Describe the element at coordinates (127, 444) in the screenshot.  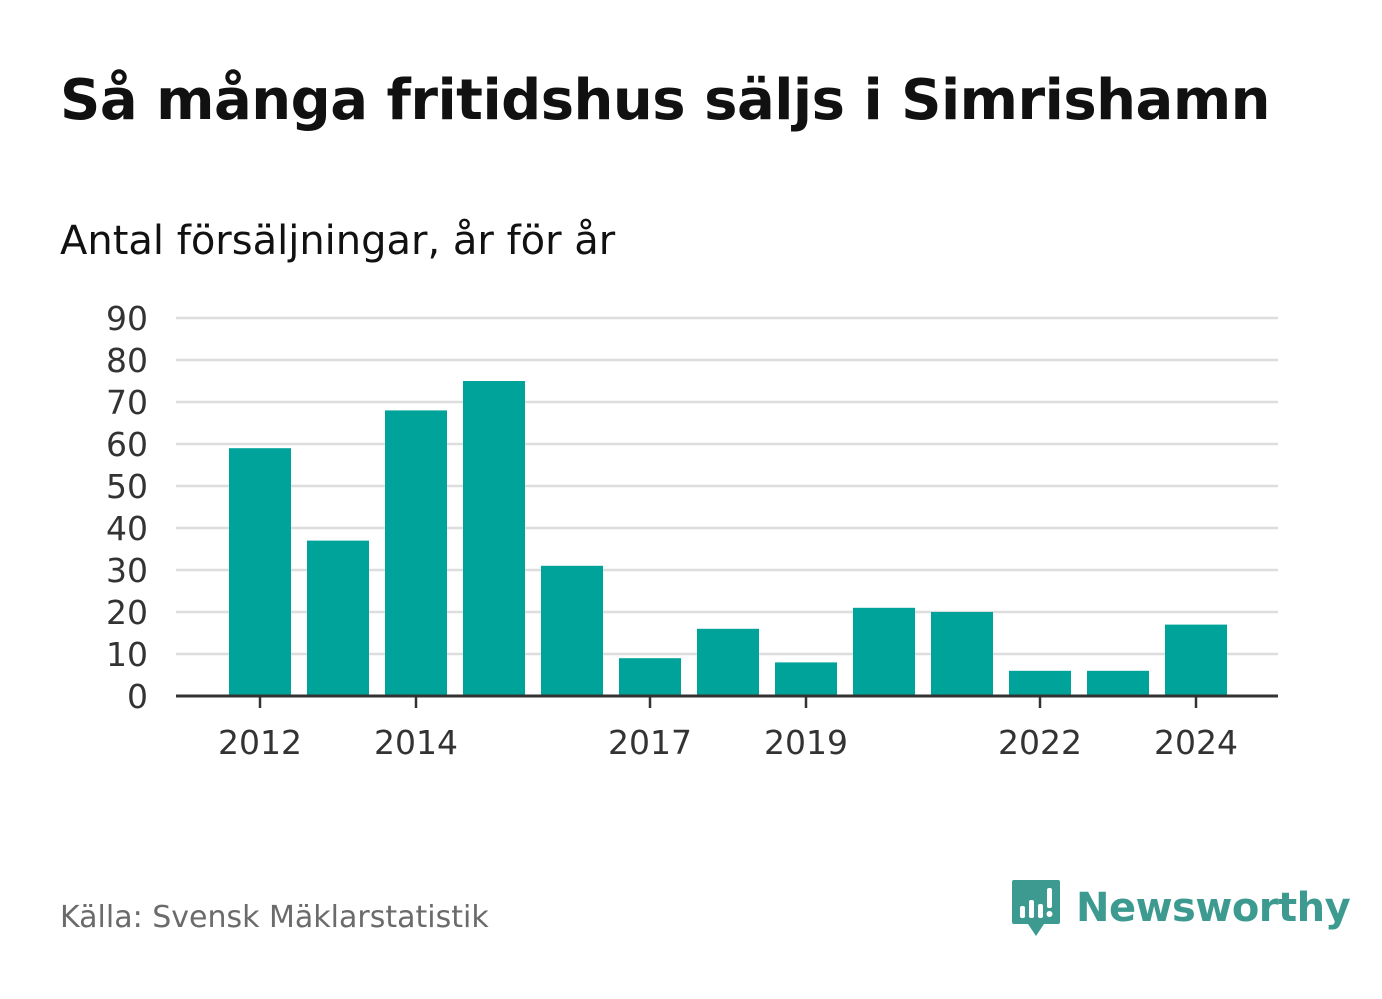
I see `y-tick-label: 60` at that location.